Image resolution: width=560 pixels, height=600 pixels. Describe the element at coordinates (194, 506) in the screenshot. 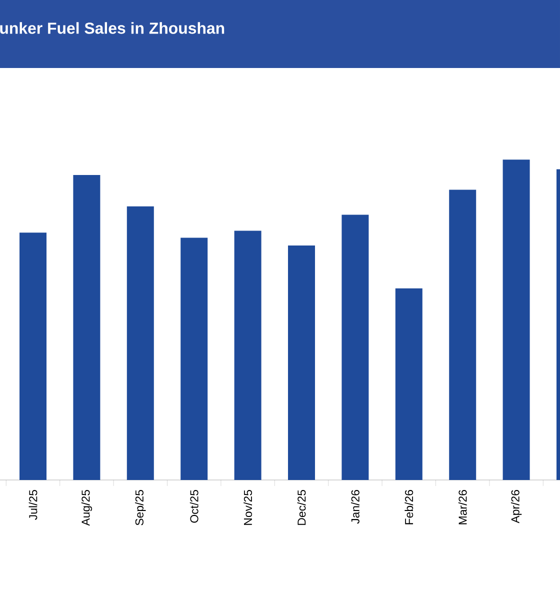

I see `x-tick-label: Oct/25` at that location.